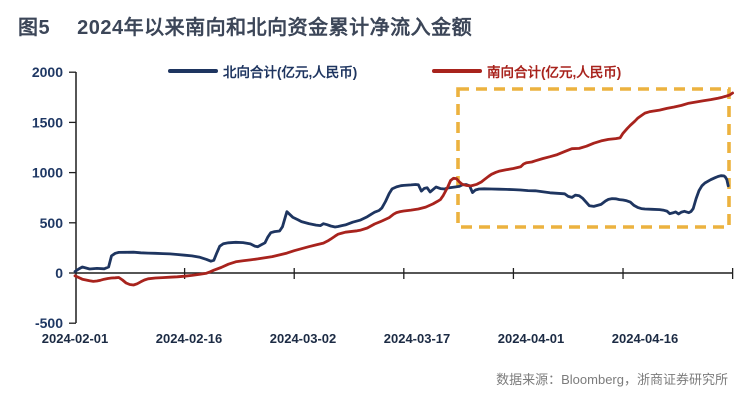  Describe the element at coordinates (554, 72) in the screenshot. I see `legend-label-southbound: 南向合计(亿元,人民币)` at that location.